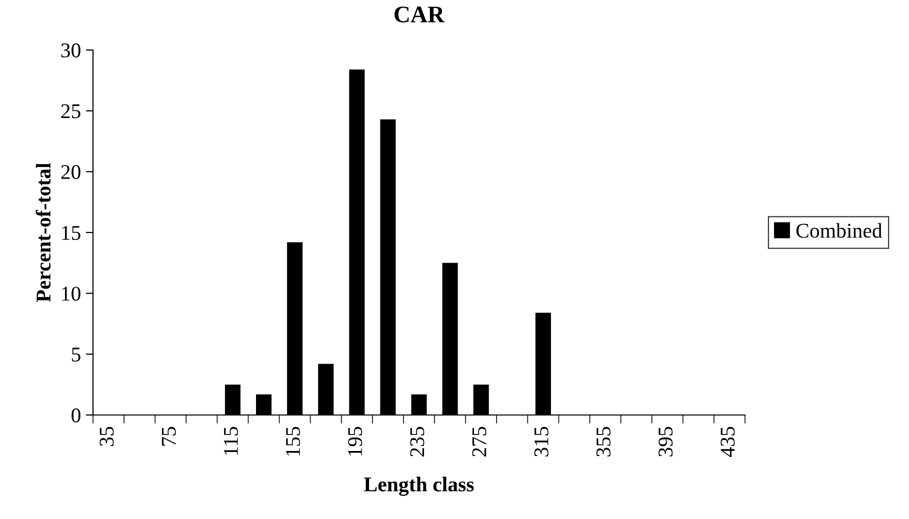  I want to click on x-tick-label: 355, so click(603, 441).